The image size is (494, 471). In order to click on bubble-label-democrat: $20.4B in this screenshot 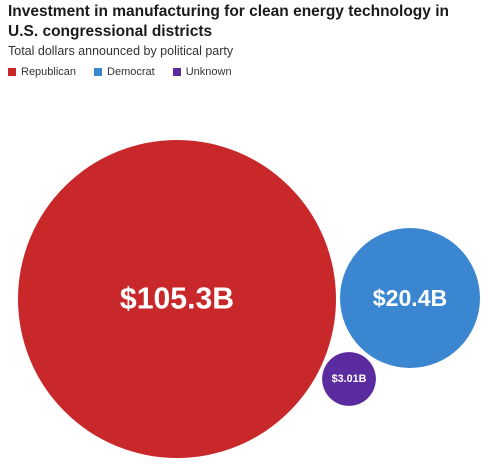, I will do `click(410, 298)`.